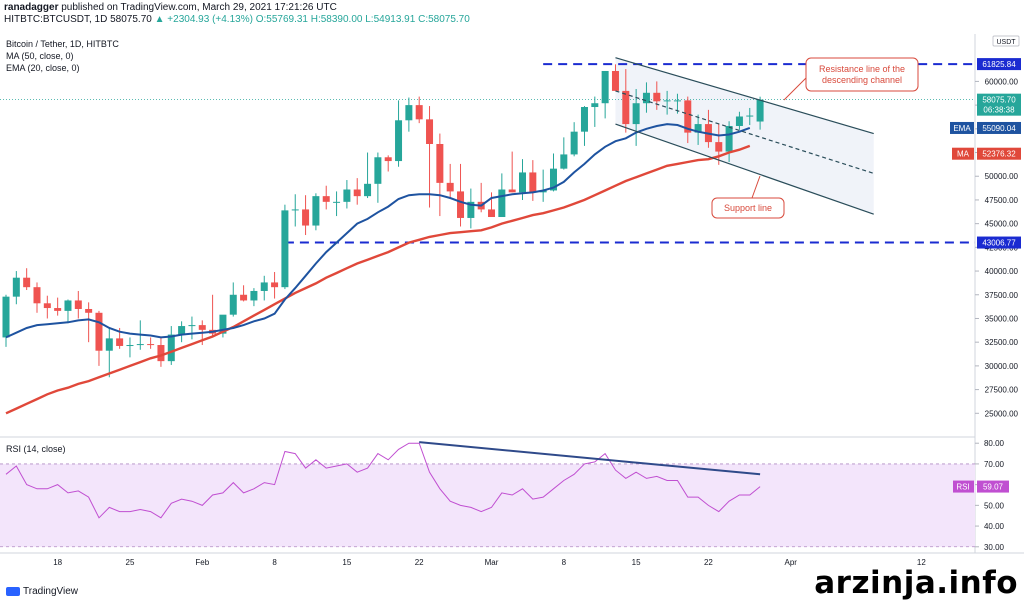 Image resolution: width=1024 pixels, height=601 pixels. I want to click on support-pointer, so click(756, 187).